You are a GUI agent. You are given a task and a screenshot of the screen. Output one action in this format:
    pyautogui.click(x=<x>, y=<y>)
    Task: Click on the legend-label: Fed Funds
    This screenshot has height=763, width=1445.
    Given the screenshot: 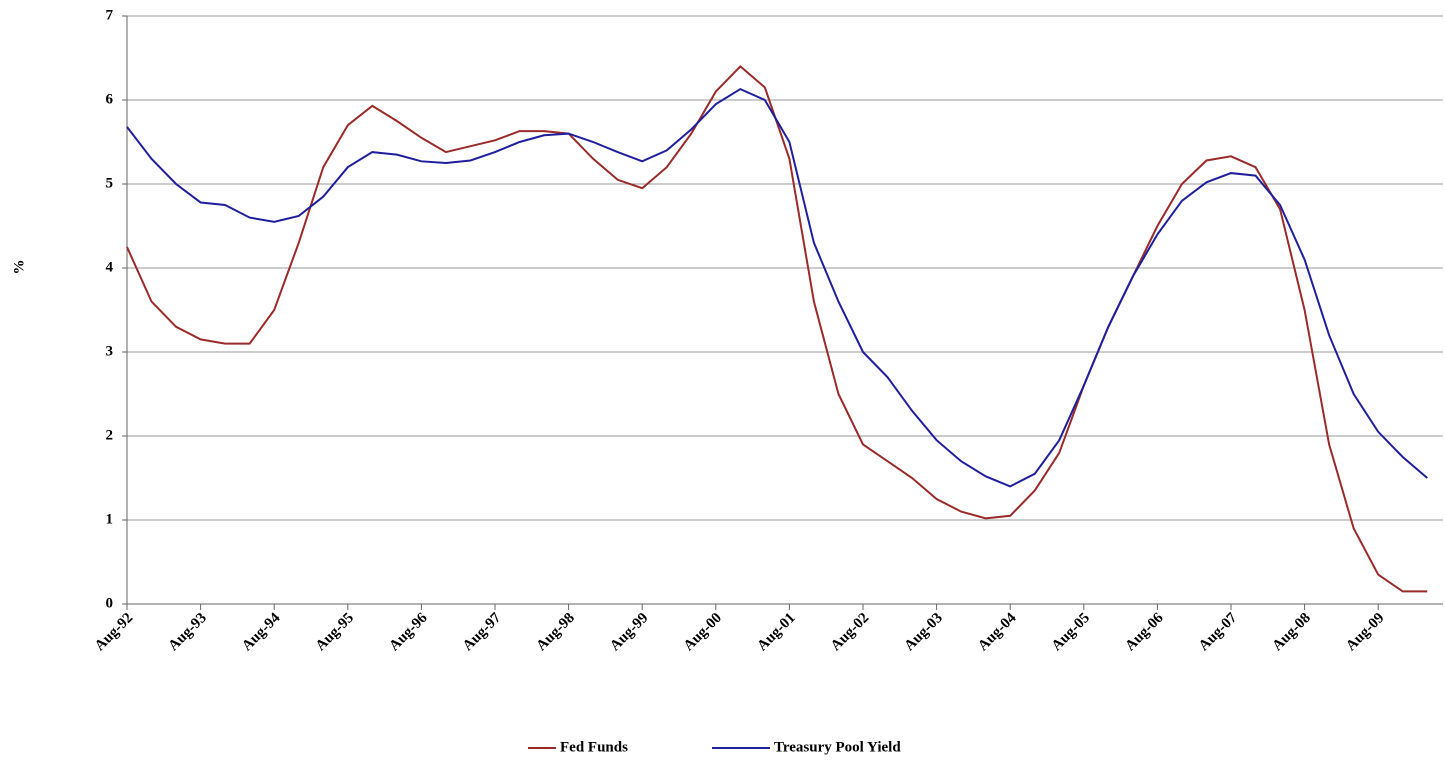 What is the action you would take?
    pyautogui.click(x=594, y=747)
    